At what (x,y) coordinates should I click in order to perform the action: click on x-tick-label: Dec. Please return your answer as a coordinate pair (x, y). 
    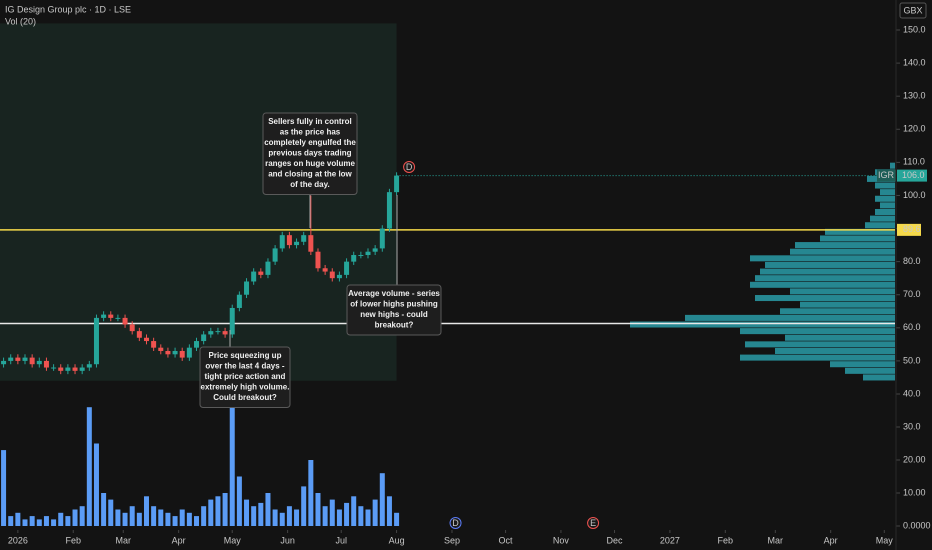
    Looking at the image, I should click on (615, 540).